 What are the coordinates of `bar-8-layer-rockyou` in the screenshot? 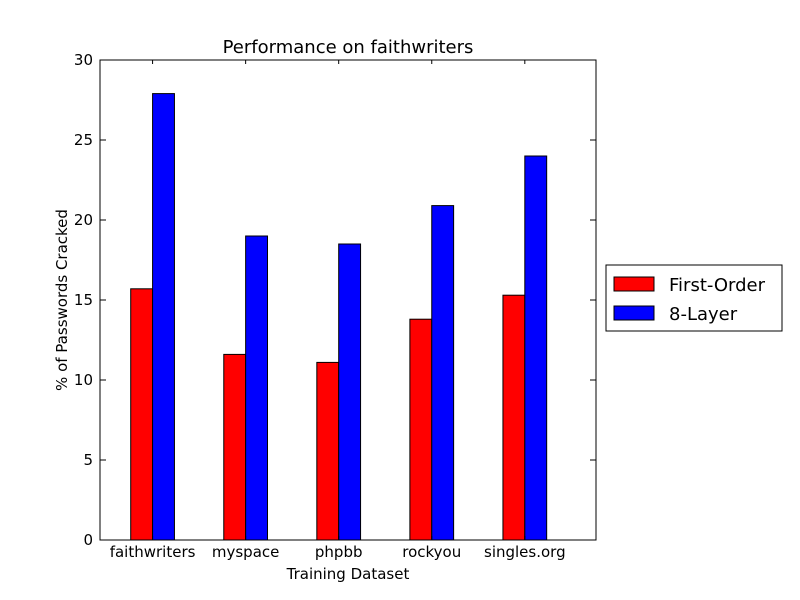 It's located at (443, 373).